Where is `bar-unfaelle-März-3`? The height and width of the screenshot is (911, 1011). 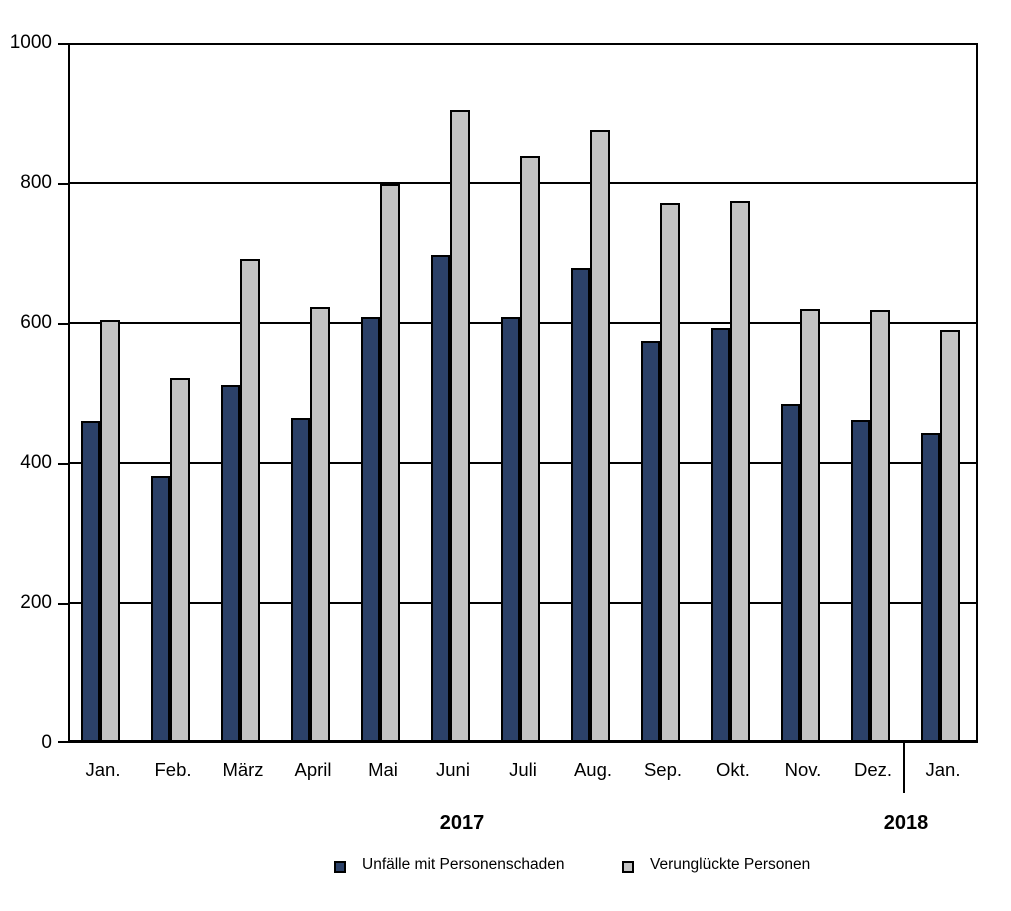 bar-unfaelle-März-3 is located at coordinates (230, 564).